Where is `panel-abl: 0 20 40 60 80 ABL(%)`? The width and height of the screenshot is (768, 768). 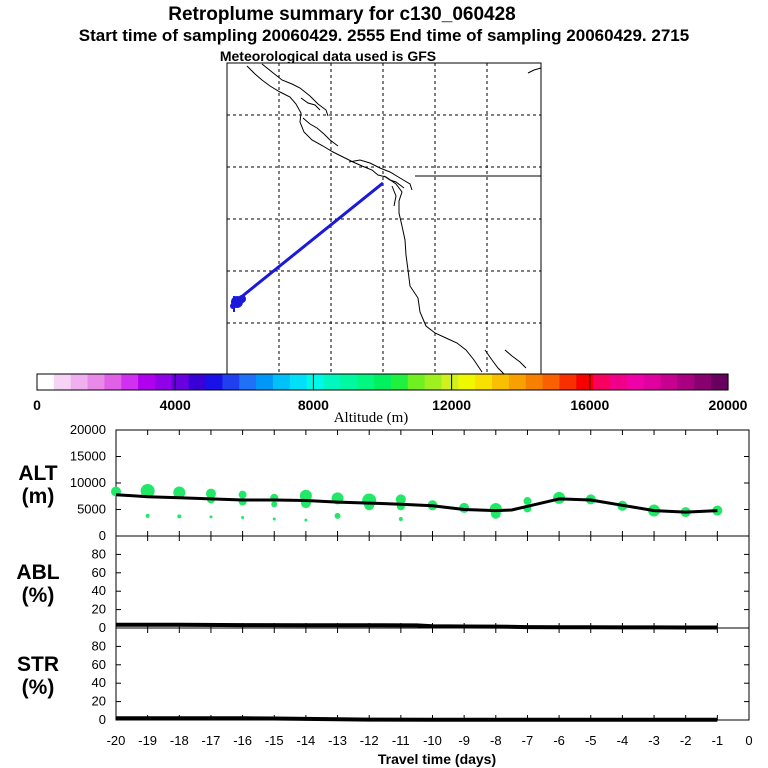
panel-abl: 0 20 40 60 80 ABL(%) is located at coordinates (383, 585).